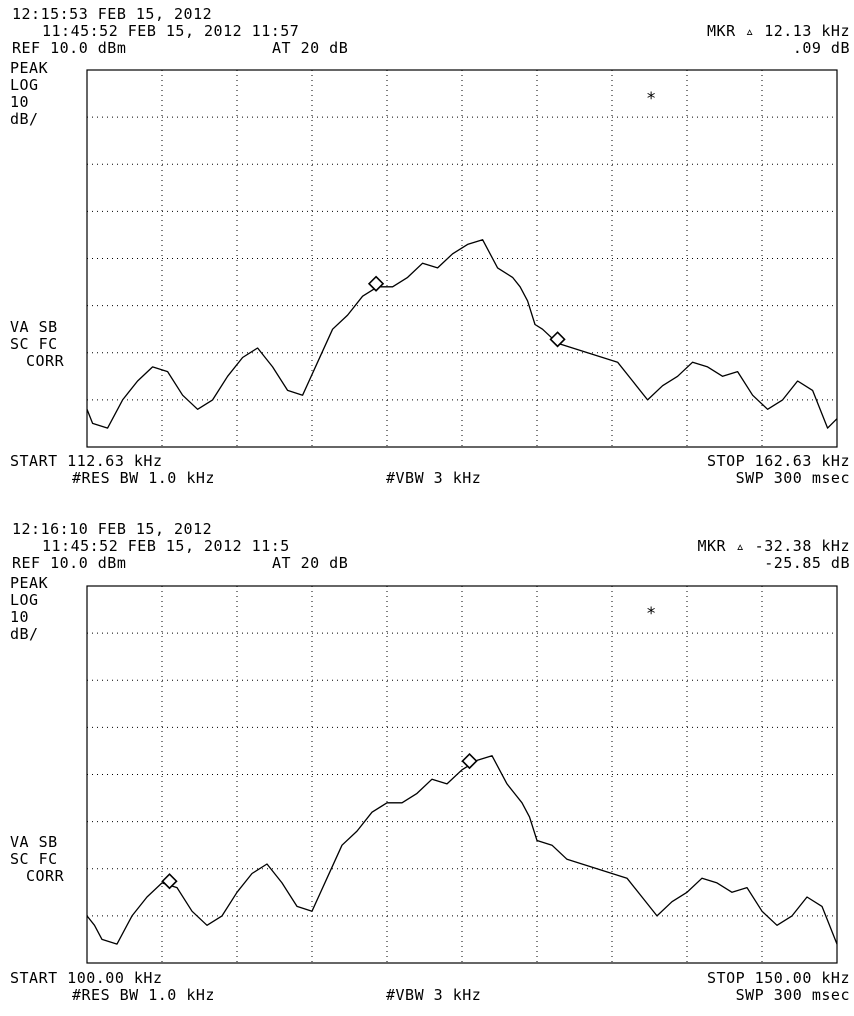 Image resolution: width=854 pixels, height=1016 pixels. What do you see at coordinates (821, 48) in the screenshot?
I see `marker-delta-level: .09 dB` at bounding box center [821, 48].